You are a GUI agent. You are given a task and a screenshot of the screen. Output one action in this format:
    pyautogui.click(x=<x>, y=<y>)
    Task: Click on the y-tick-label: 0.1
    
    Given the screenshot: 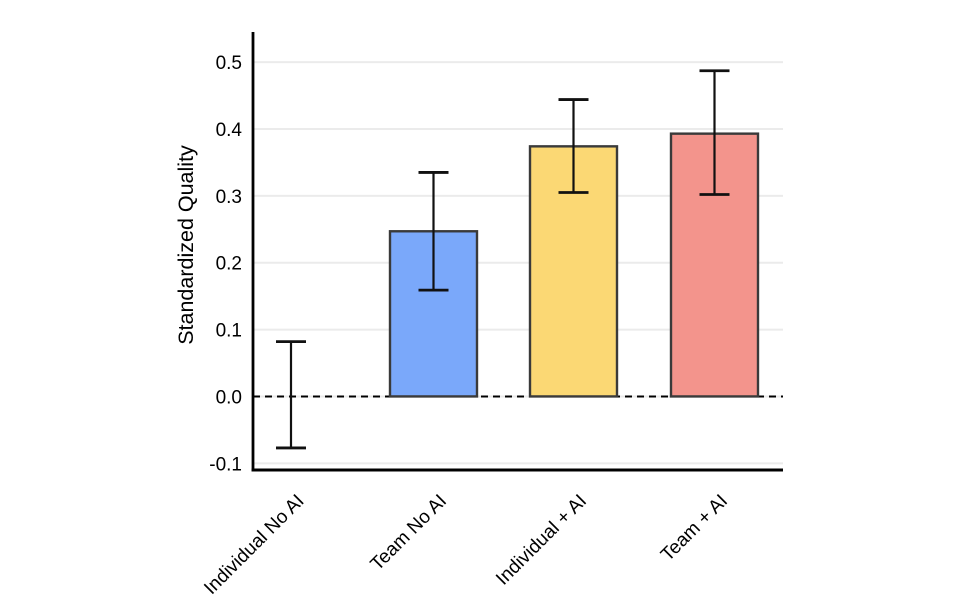 What is the action you would take?
    pyautogui.click(x=229, y=331)
    